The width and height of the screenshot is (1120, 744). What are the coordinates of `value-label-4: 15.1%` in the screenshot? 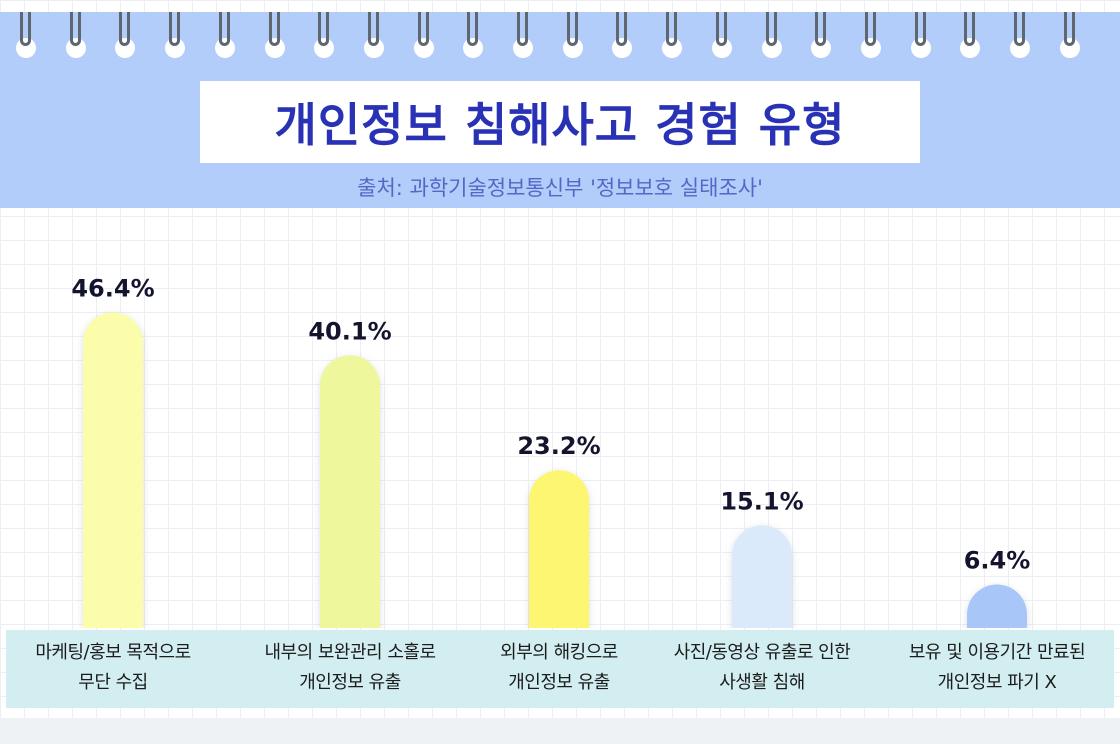 It's located at (761, 501).